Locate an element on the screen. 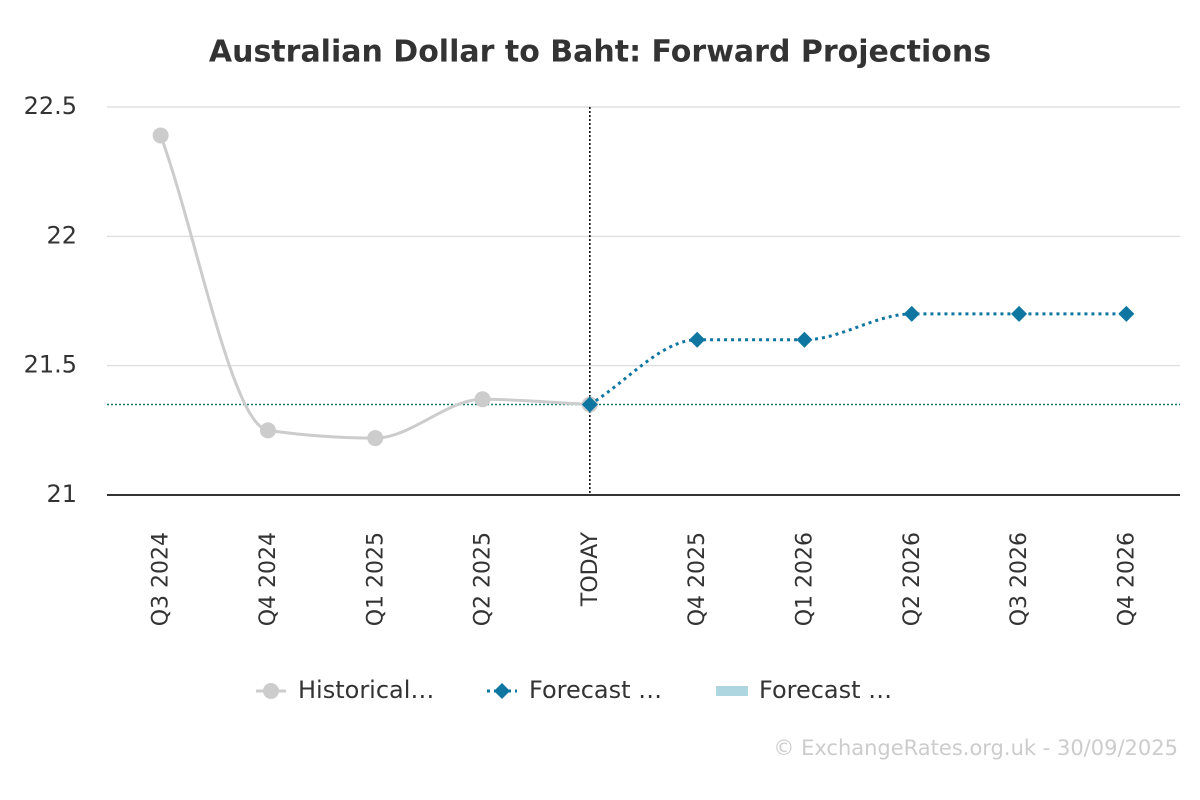 Image resolution: width=1200 pixels, height=800 pixels. x-tick-label: Q3 2026 is located at coordinates (1019, 579).